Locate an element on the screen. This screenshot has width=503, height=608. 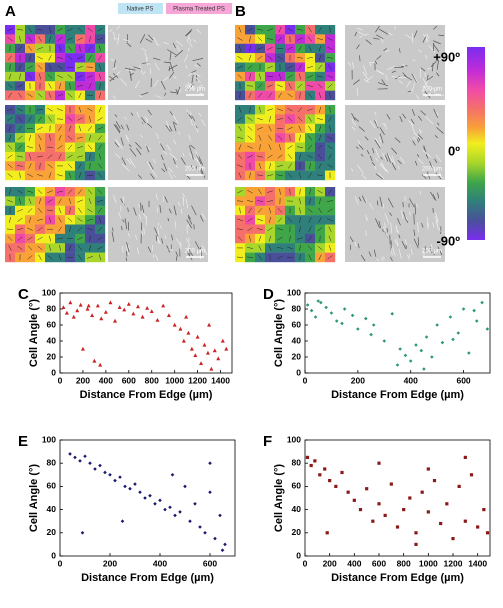
header: Native PS is located at coordinates (140, 10).